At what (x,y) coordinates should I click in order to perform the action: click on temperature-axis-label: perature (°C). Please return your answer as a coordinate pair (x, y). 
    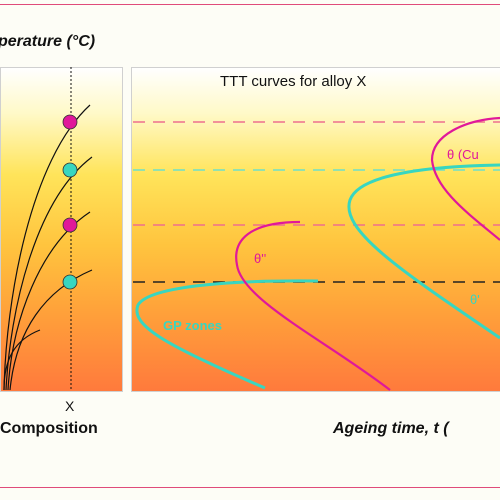
    Looking at the image, I should click on (48, 41).